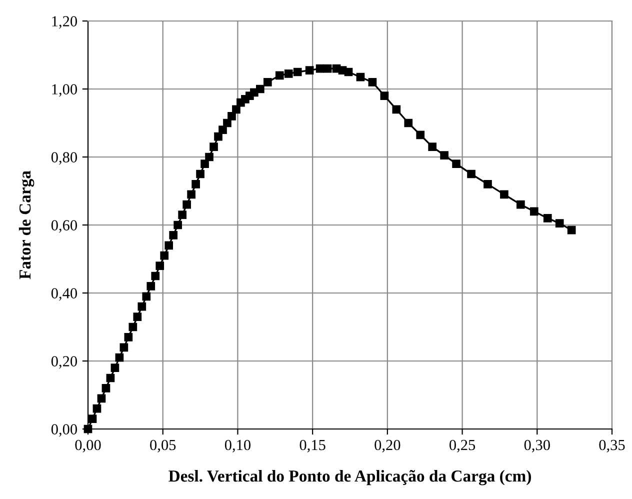 This screenshot has height=499, width=632. I want to click on y-tick-label: 0,80, so click(64, 158).